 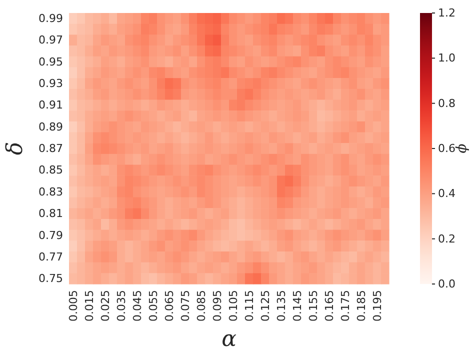 What do you see at coordinates (185, 306) in the screenshot?
I see `x-tick-label: 0.075` at bounding box center [185, 306].